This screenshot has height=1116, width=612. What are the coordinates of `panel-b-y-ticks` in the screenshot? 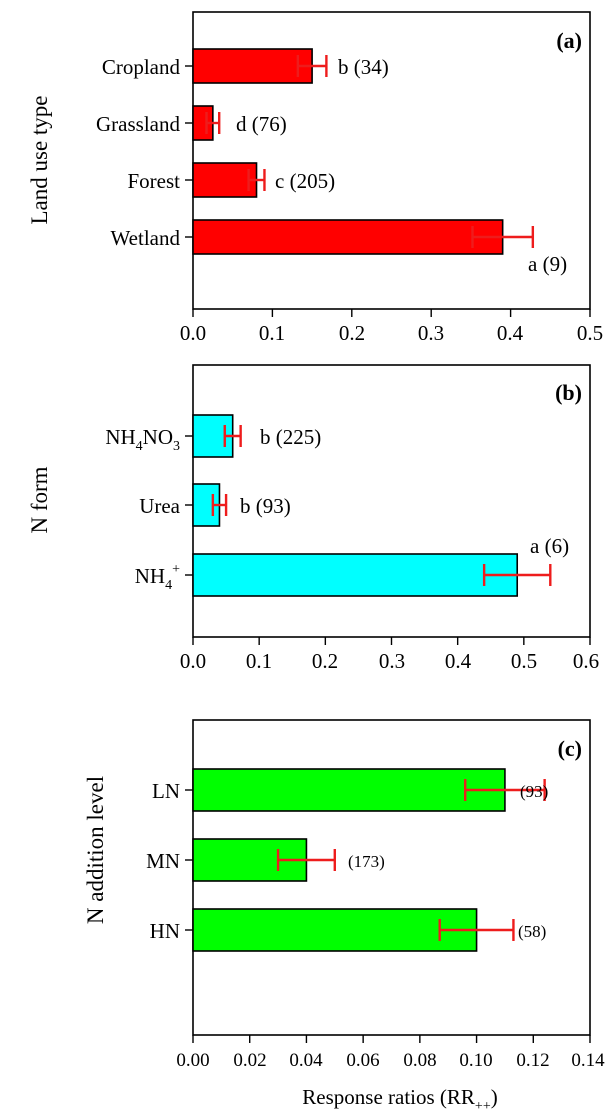 It's located at (189, 505).